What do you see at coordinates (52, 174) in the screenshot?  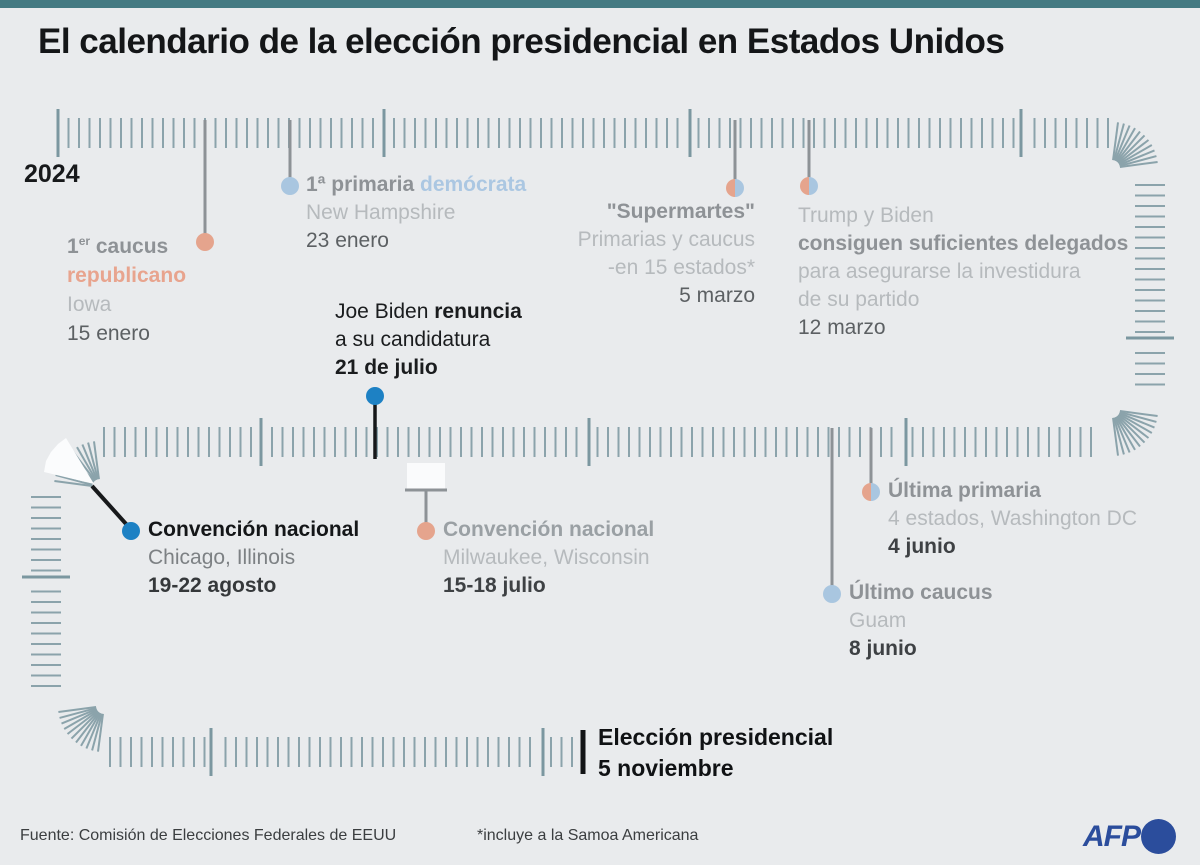 I see `year-label: 2024` at bounding box center [52, 174].